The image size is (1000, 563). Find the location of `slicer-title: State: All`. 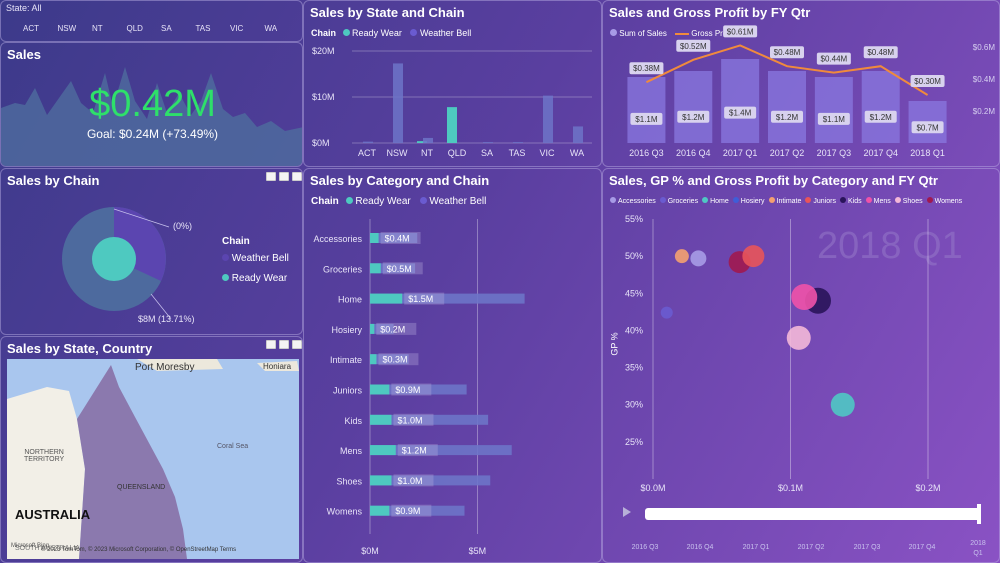

slicer-title: State: All is located at coordinates (24, 8).